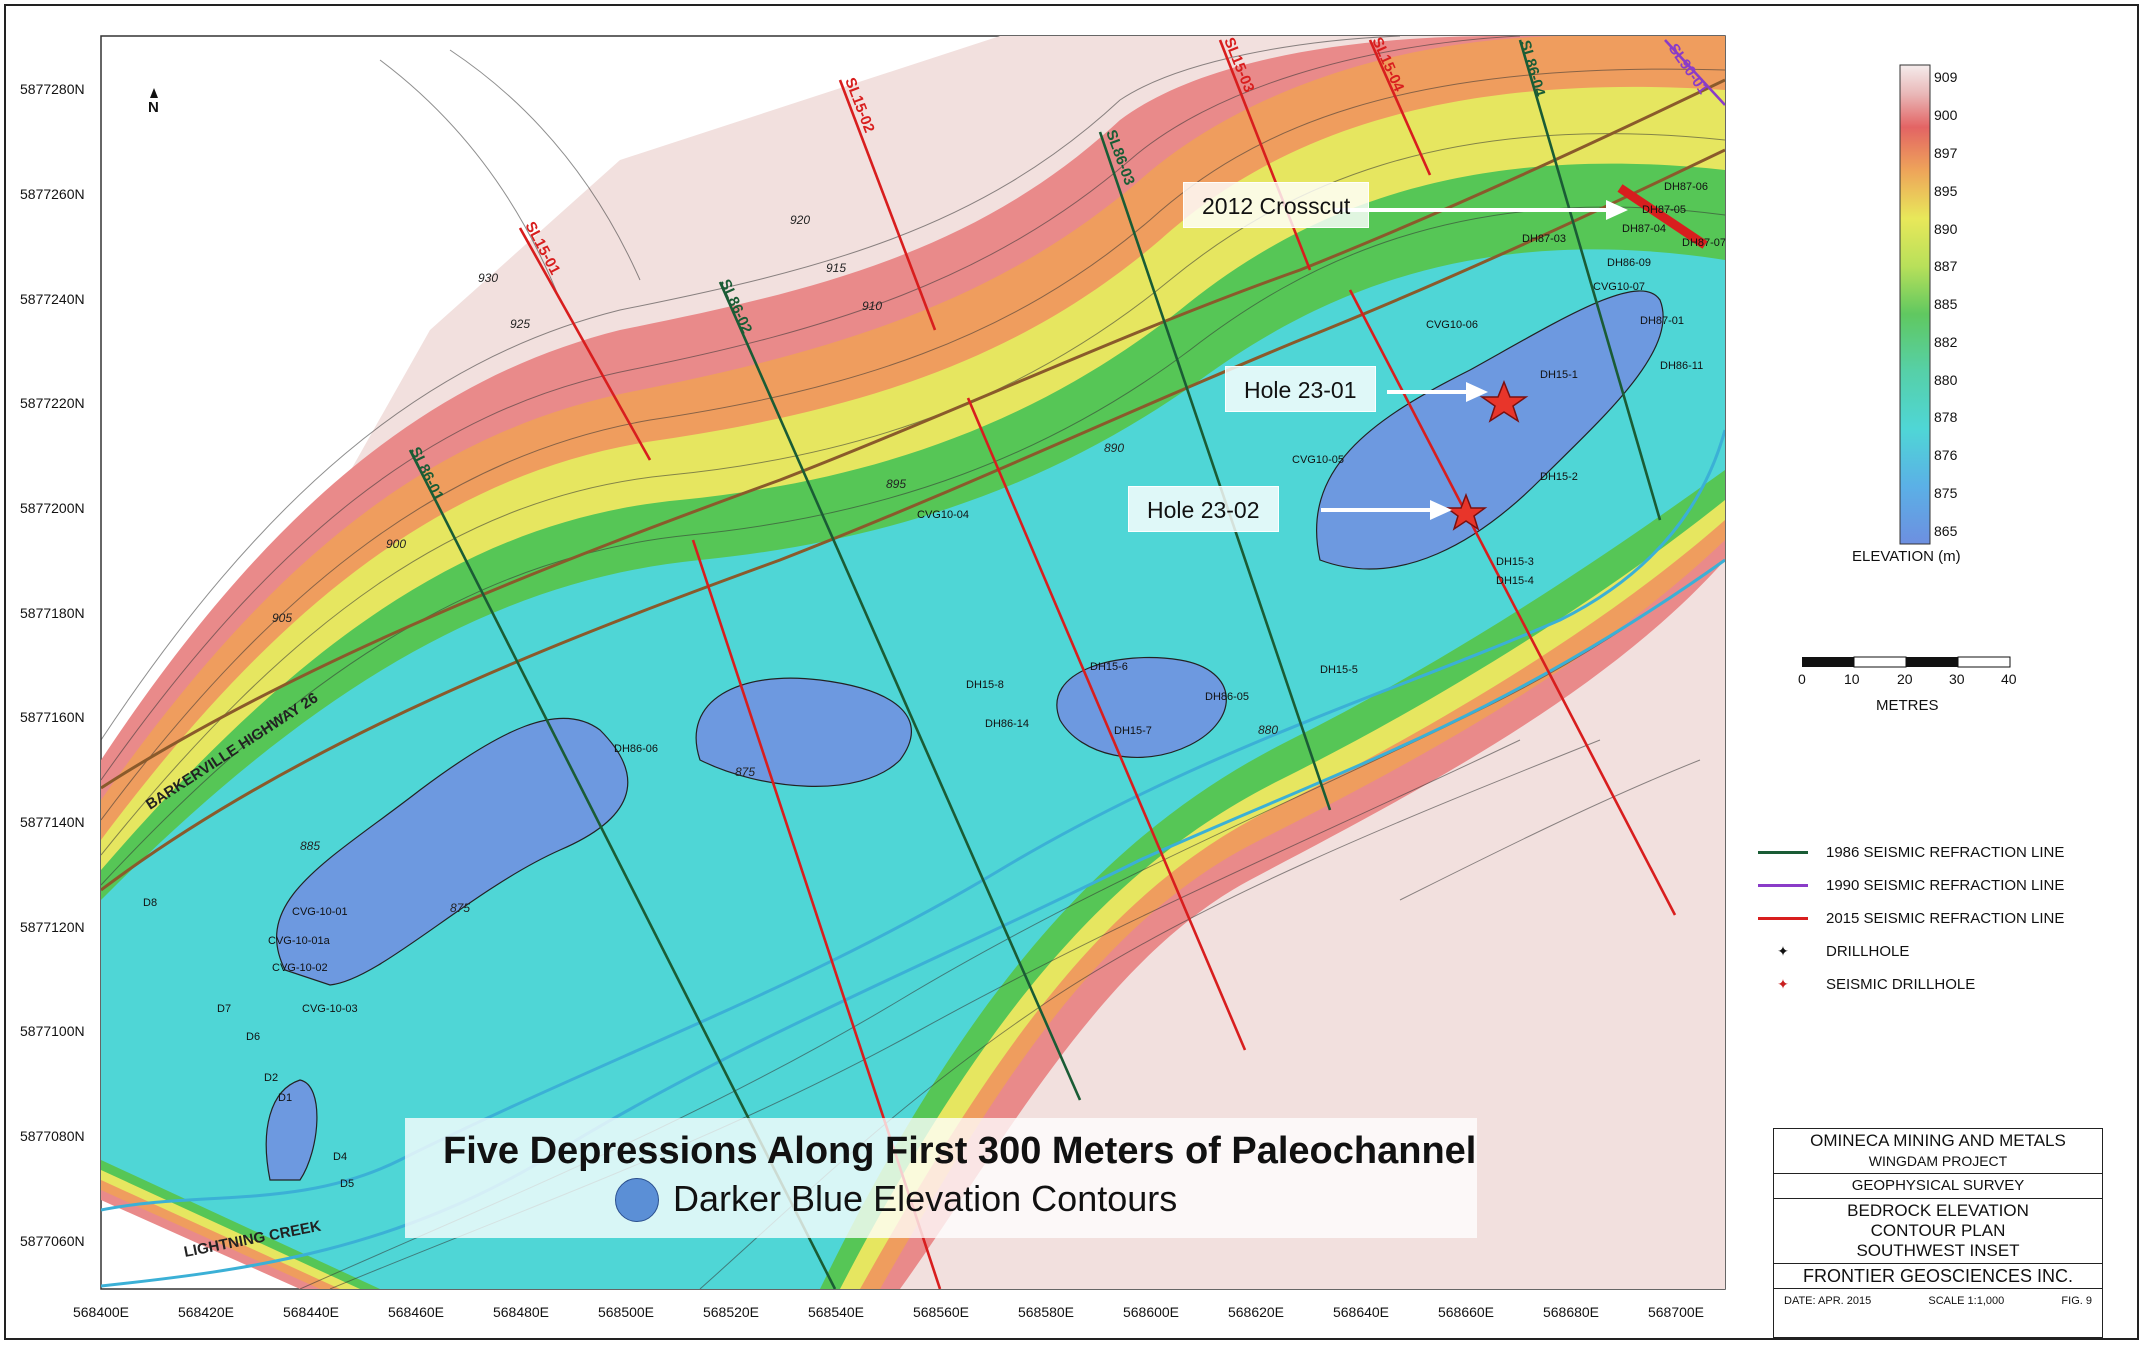  Describe the element at coordinates (941, 1312) in the screenshot. I see `x-tick: 568560E` at that location.